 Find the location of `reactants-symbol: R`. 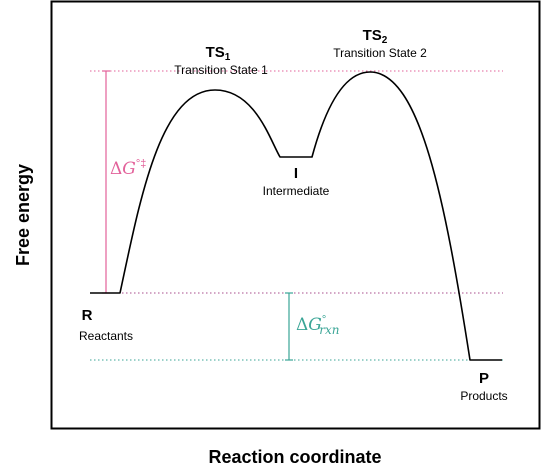

reactants-symbol: R is located at coordinates (87, 315).